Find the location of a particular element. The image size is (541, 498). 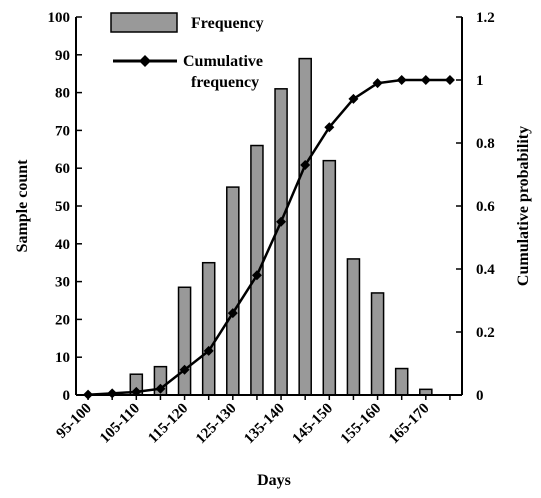

y-tick-label: 20 is located at coordinates (62, 320).